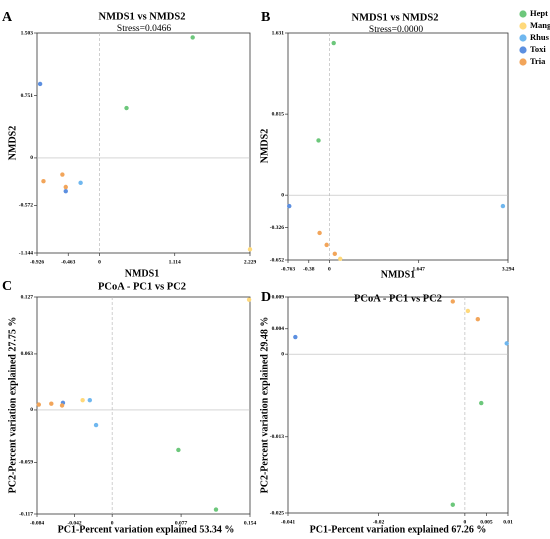 The height and width of the screenshot is (539, 550). I want to click on y-tick-label: 1.631, so click(278, 33).